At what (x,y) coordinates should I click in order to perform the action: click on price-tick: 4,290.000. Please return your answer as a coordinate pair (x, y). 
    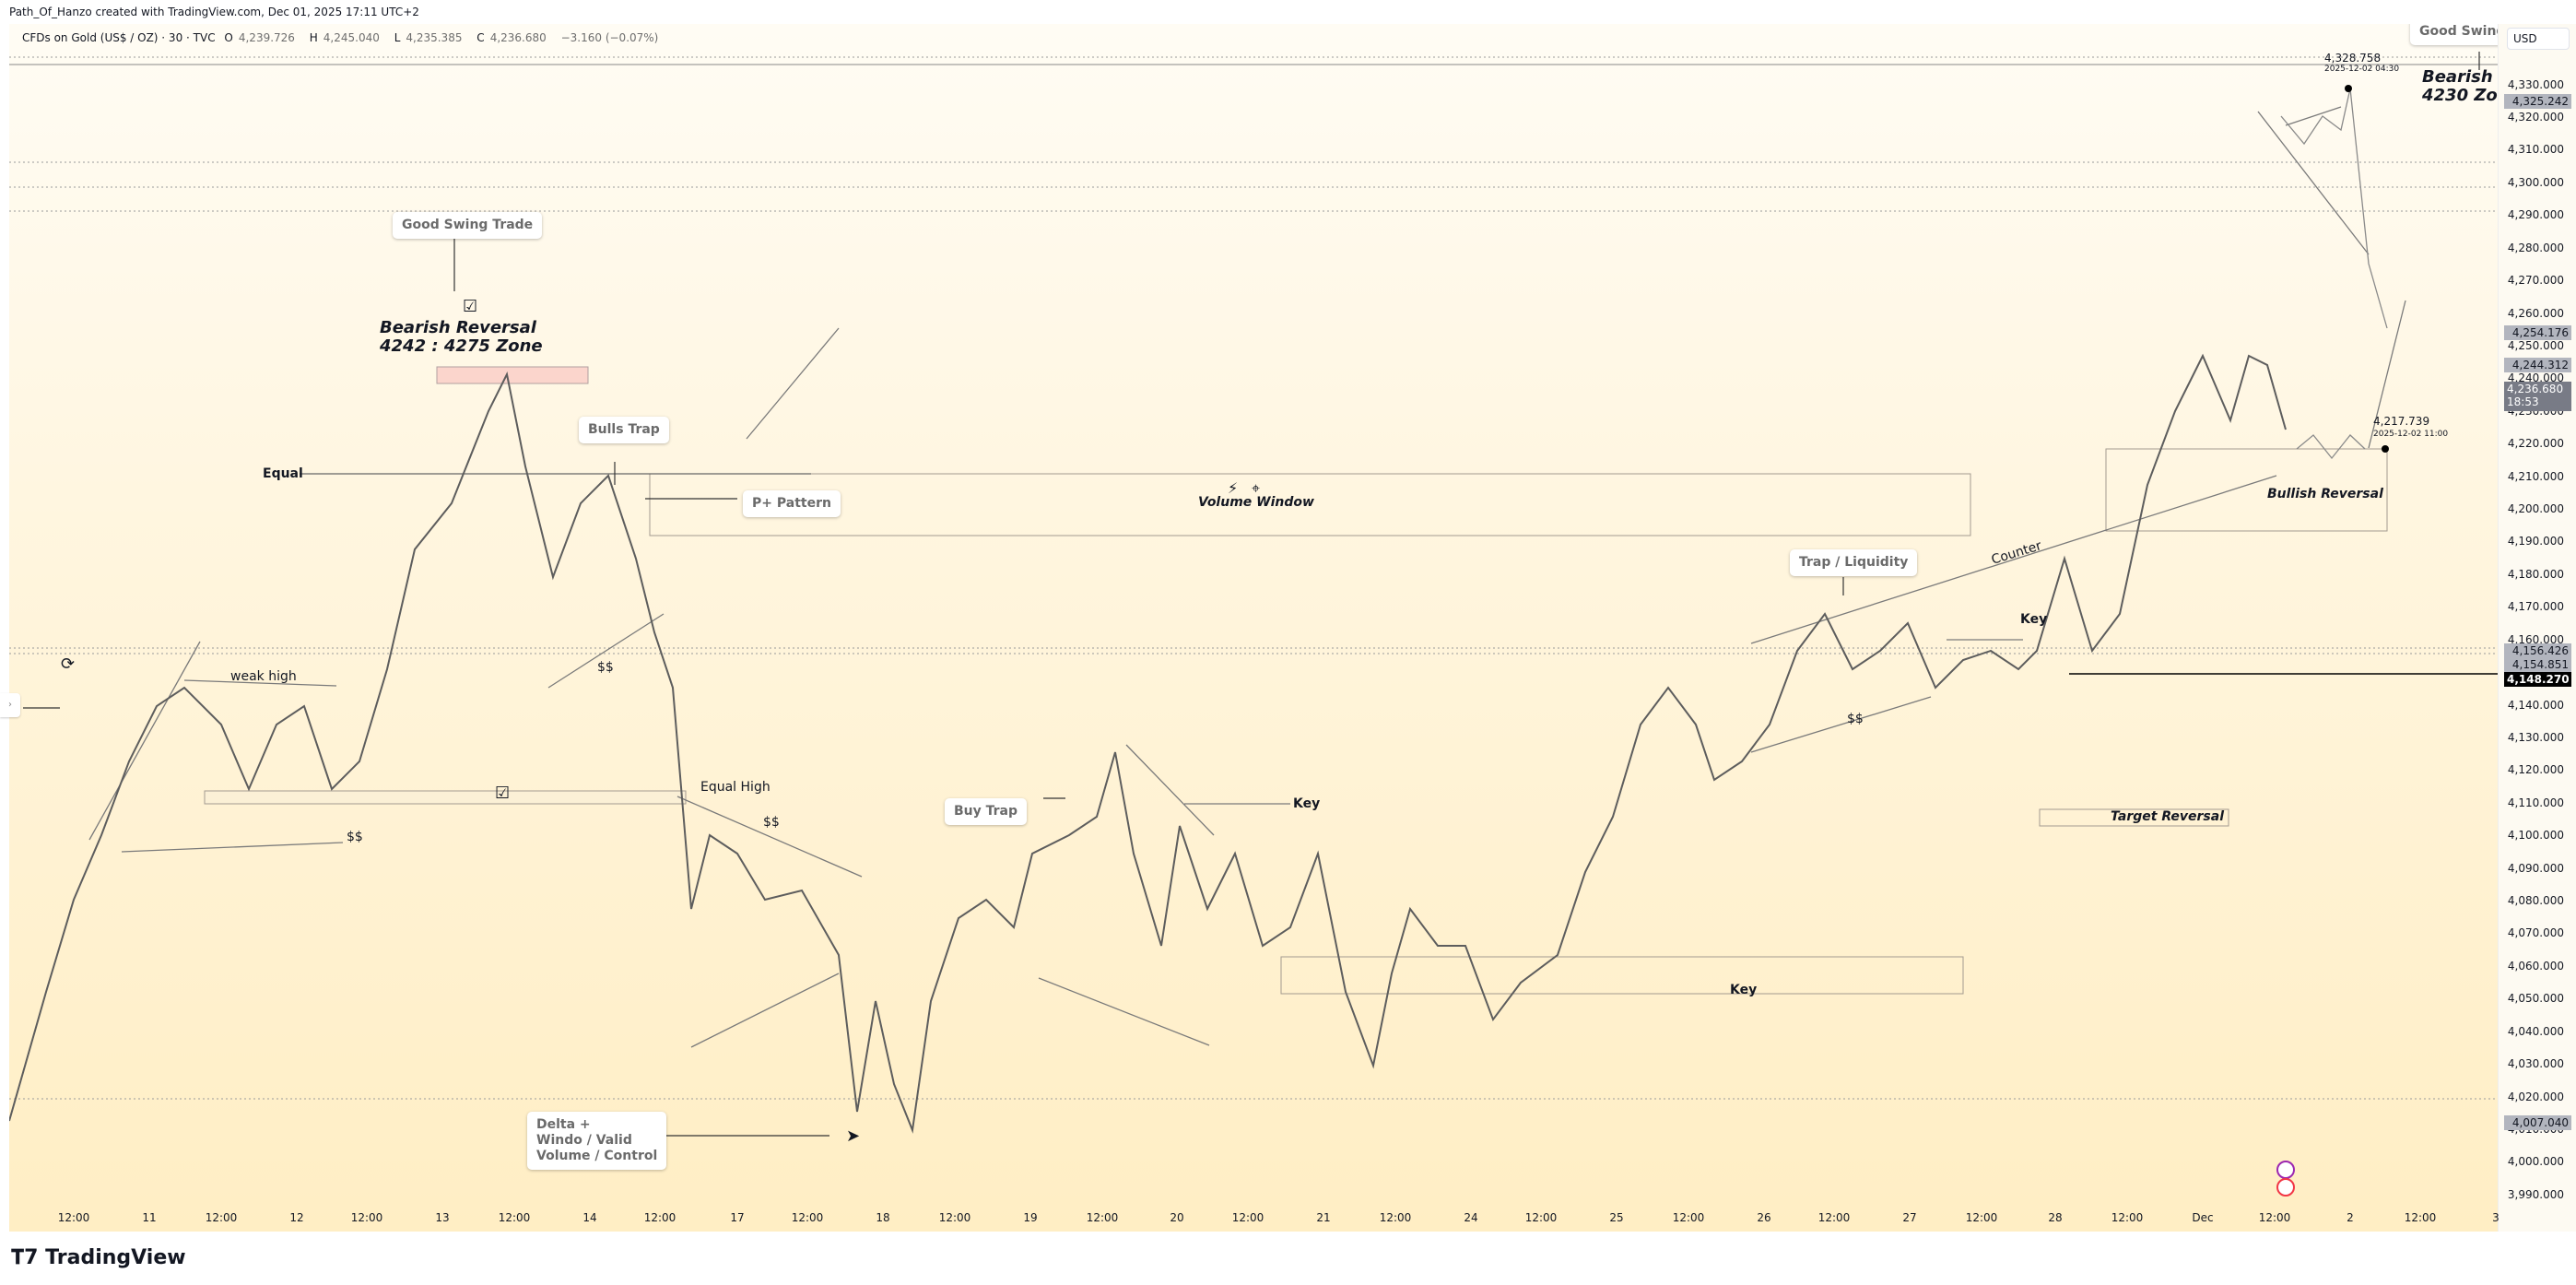
    Looking at the image, I should click on (2535, 214).